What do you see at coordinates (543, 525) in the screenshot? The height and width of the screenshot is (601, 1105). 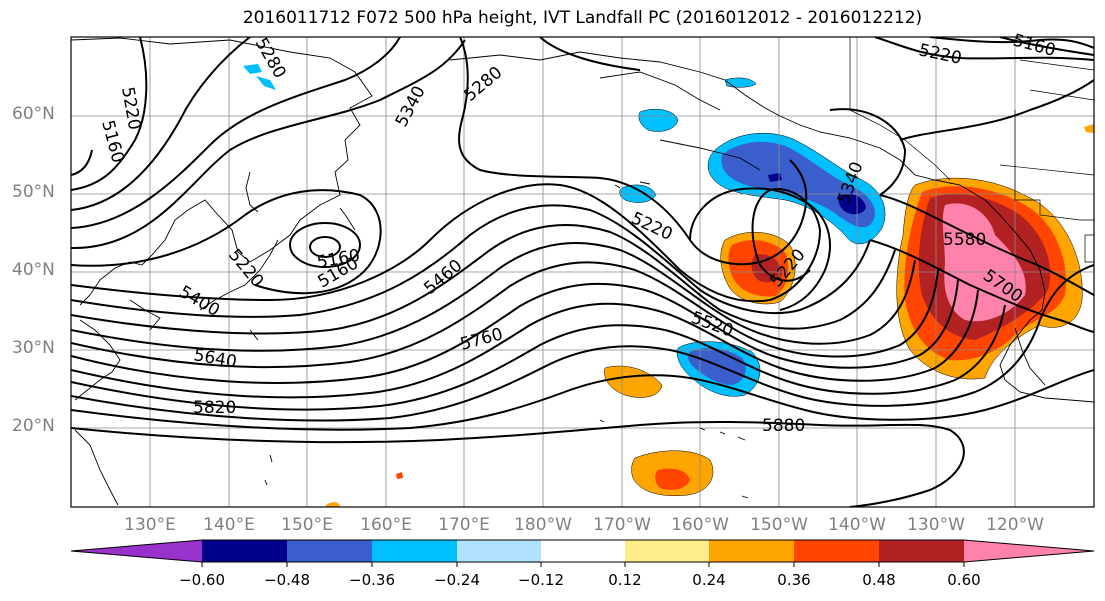 I see `lon-label: 180°W` at bounding box center [543, 525].